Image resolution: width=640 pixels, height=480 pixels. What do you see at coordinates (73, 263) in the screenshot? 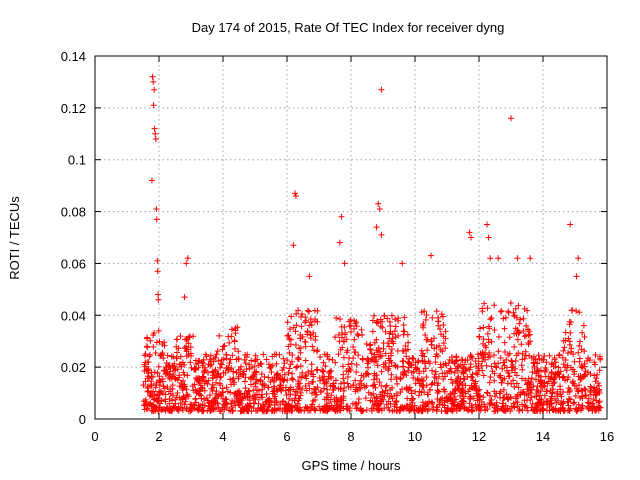
I see `y-tick-label: 0.06` at bounding box center [73, 263].